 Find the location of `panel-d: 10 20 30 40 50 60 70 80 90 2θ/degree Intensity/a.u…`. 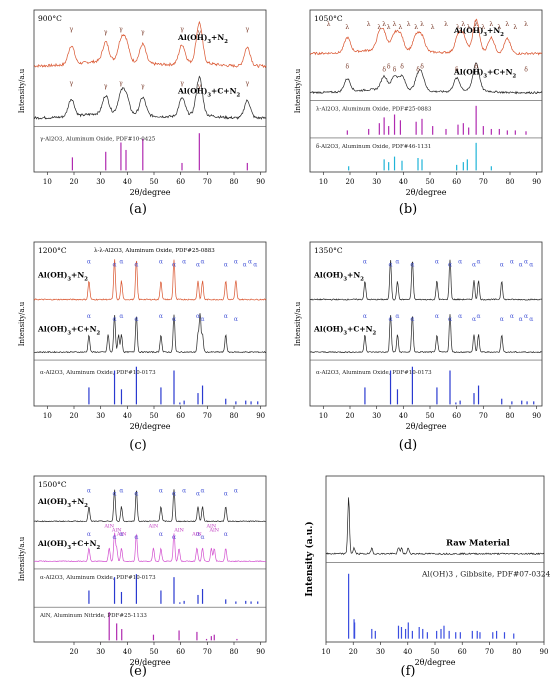

panel-d: 10 20 30 40 50 60 70 80 90 2θ/degree Intensity/a.u… is located at coordinates (414, 334).